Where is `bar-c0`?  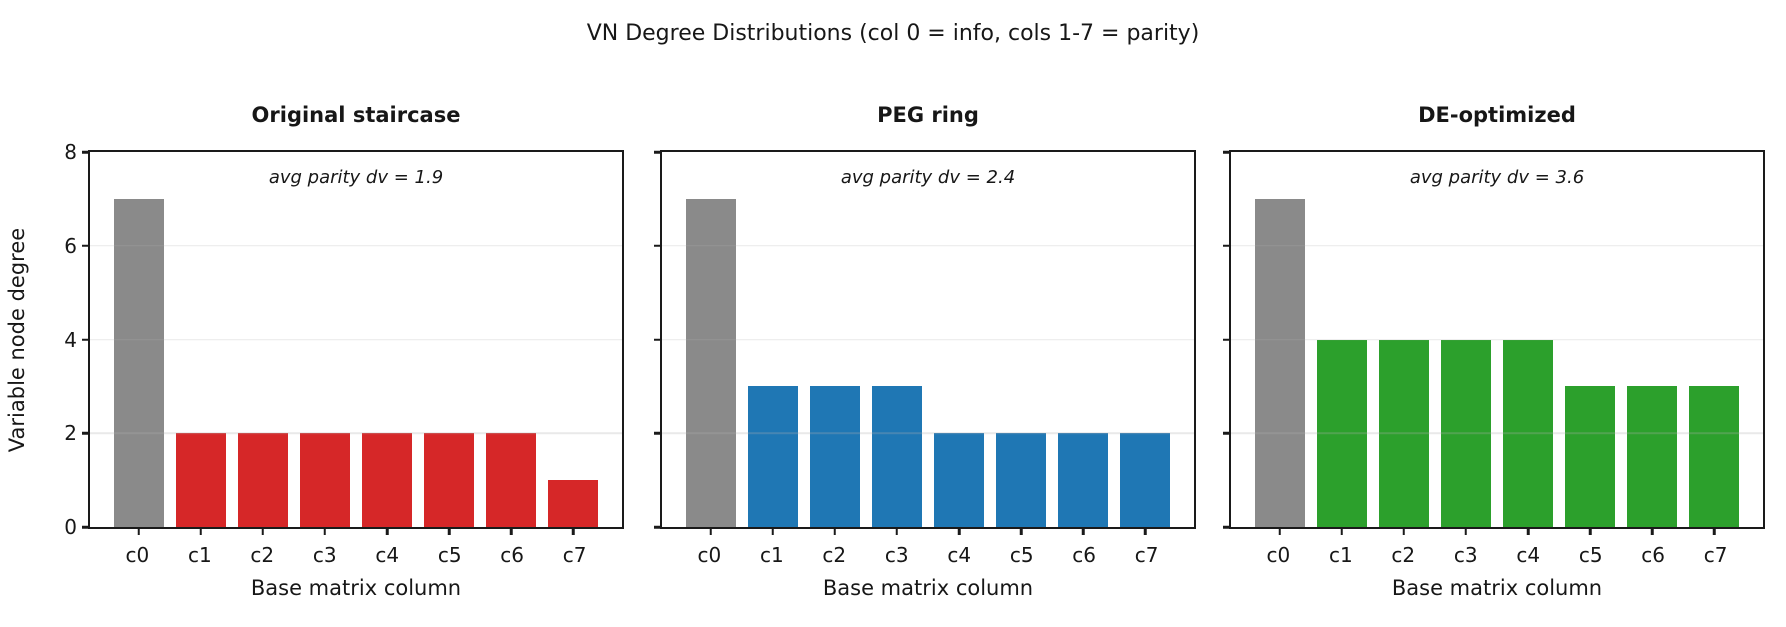 bar-c0 is located at coordinates (711, 362).